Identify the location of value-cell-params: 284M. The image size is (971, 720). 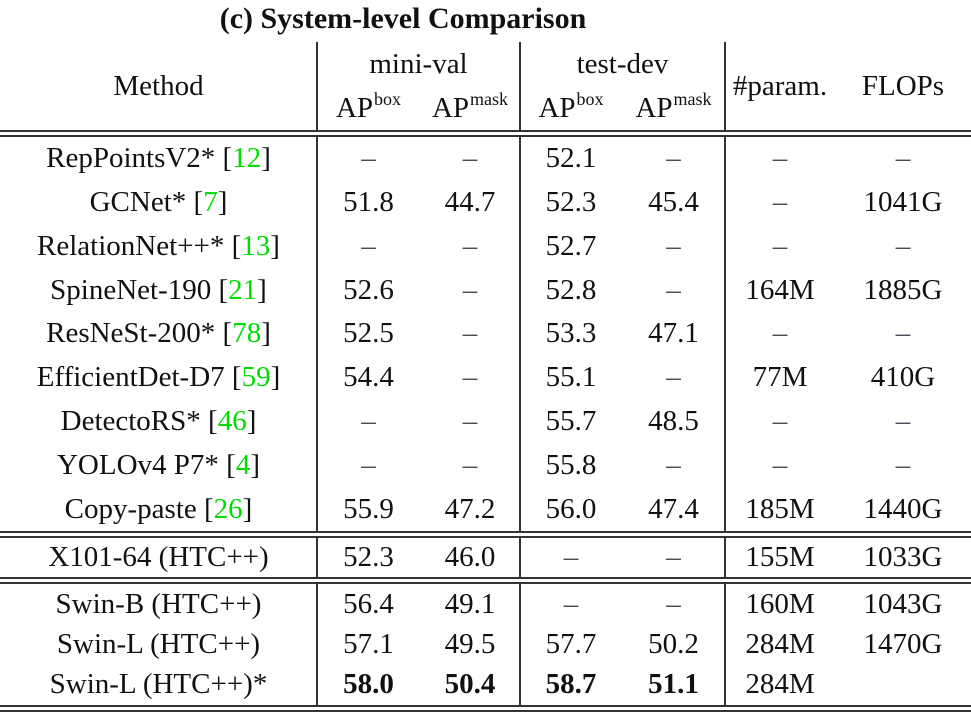
(780, 684).